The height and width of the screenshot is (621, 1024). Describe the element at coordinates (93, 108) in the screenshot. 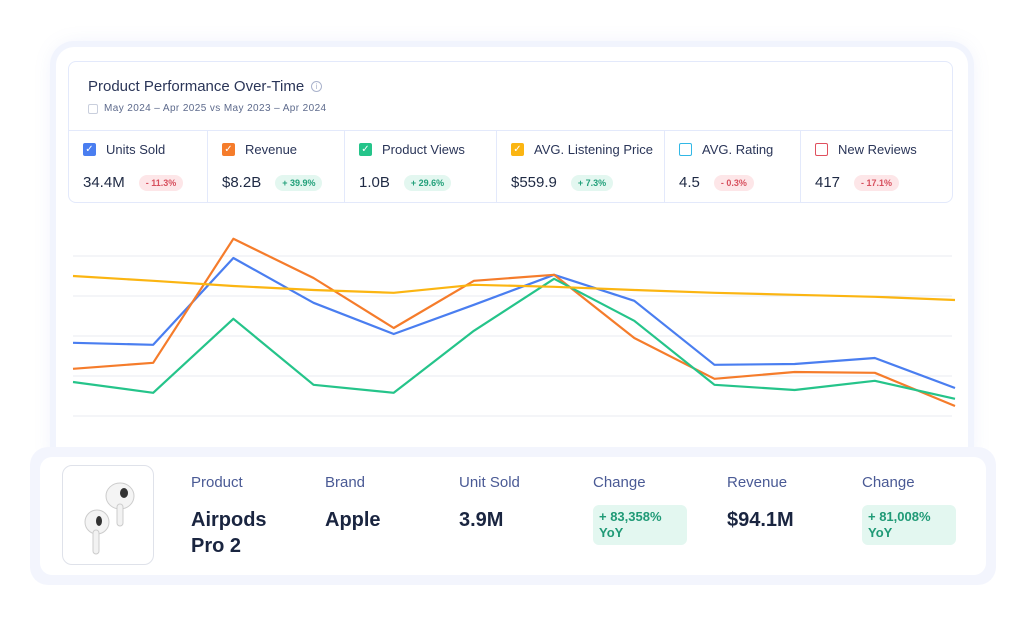

I see `calendar-icon` at that location.